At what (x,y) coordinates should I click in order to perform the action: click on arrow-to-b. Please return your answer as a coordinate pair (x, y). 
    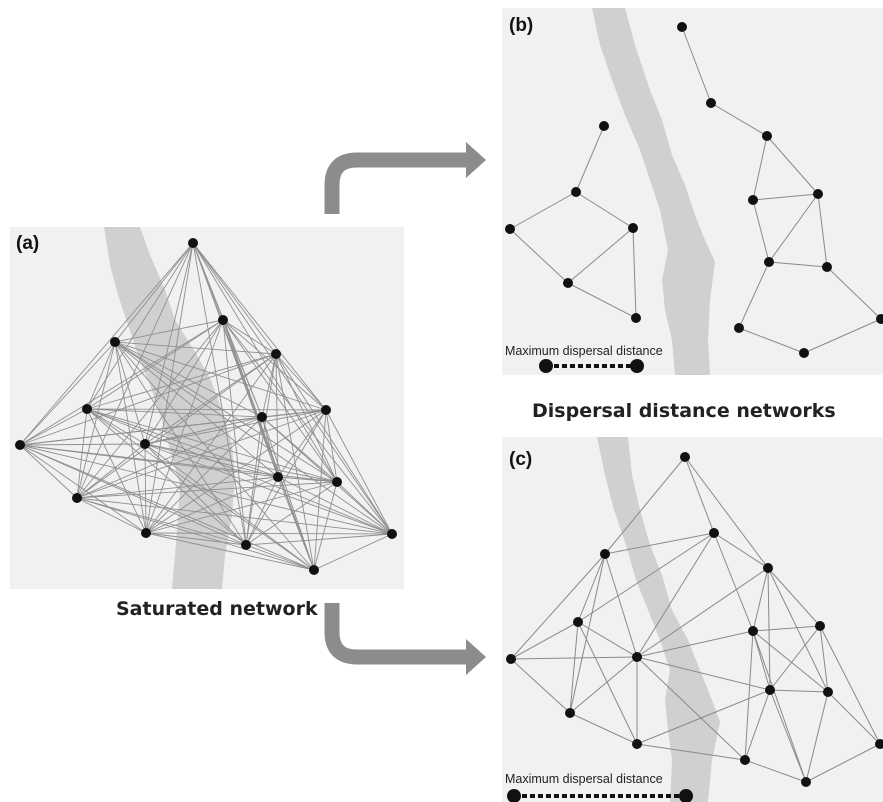
    Looking at the image, I should click on (405, 178).